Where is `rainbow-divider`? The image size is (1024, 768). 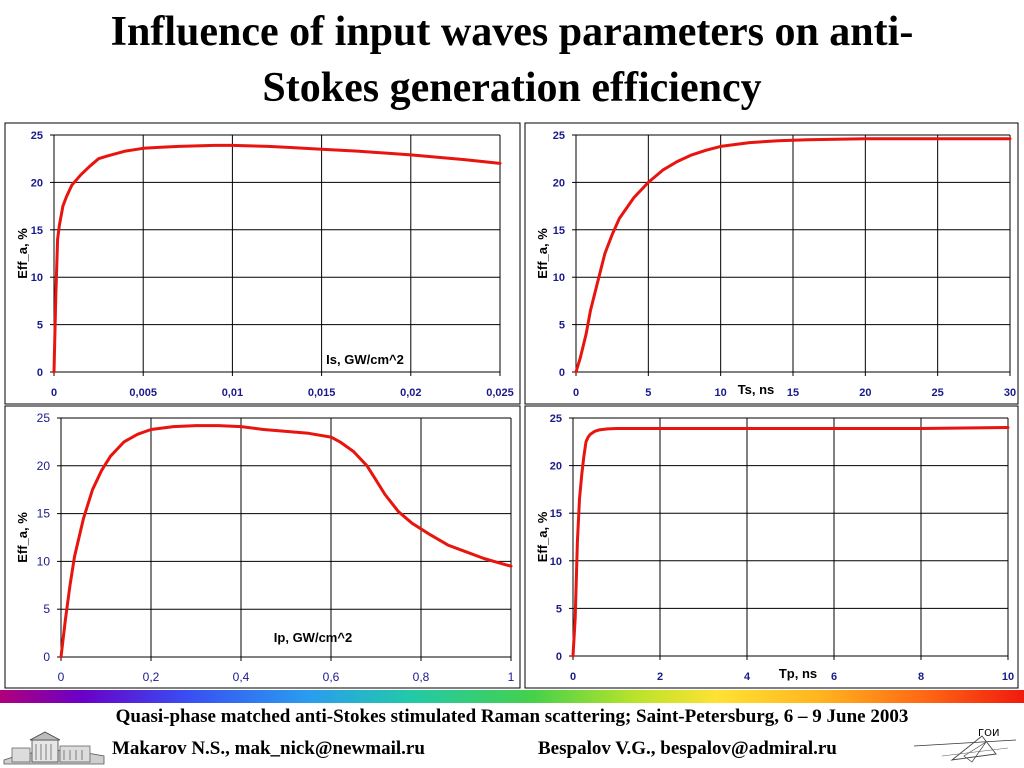 rainbow-divider is located at coordinates (512, 696).